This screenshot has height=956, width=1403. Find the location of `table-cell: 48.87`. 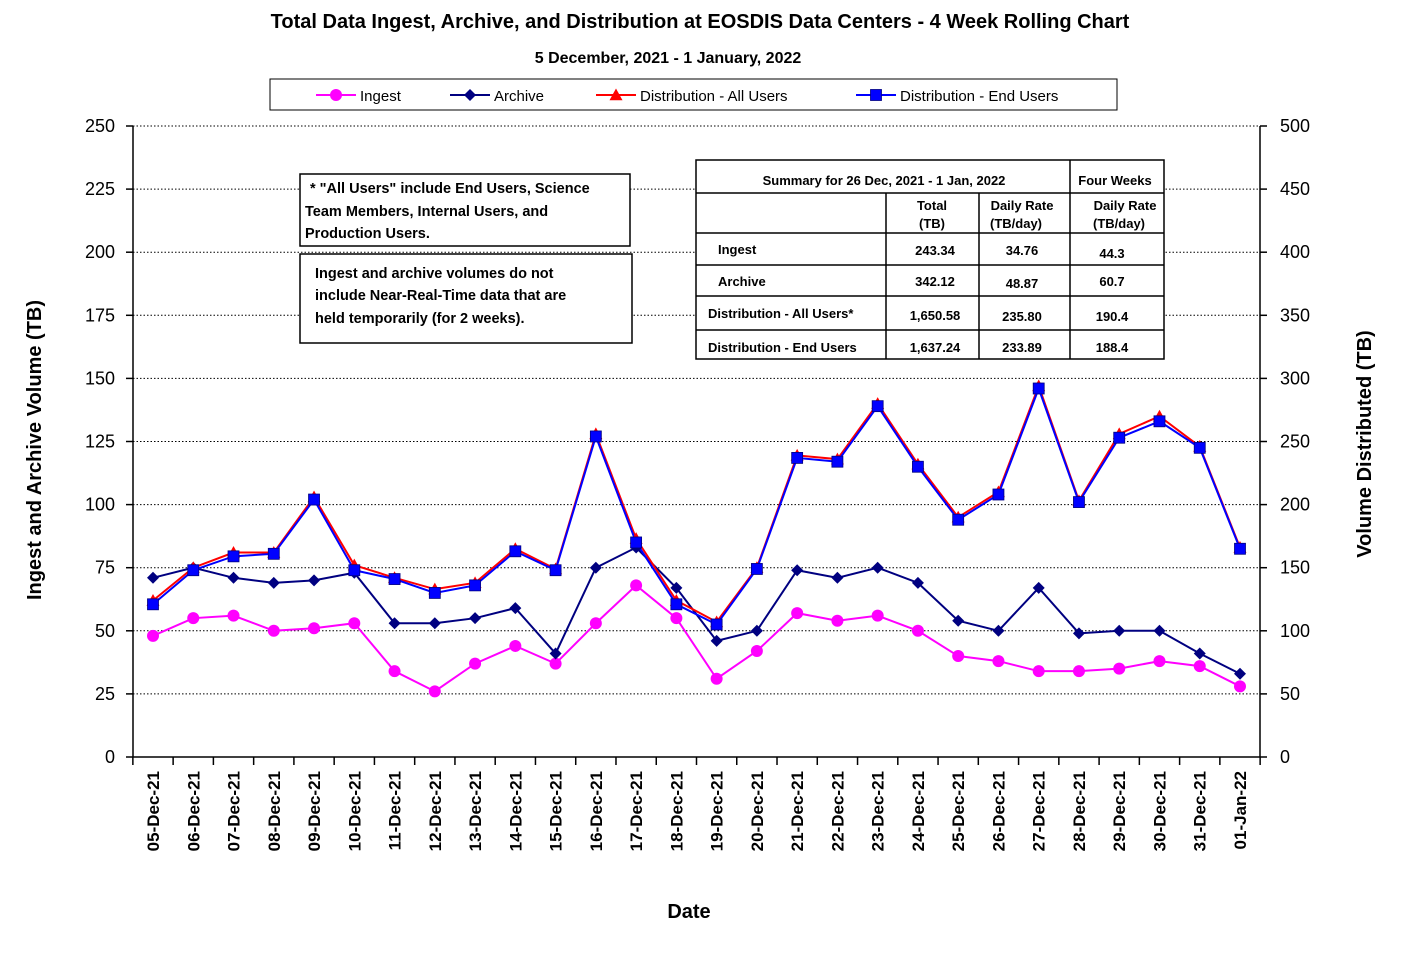

table-cell: 48.87 is located at coordinates (1022, 283).